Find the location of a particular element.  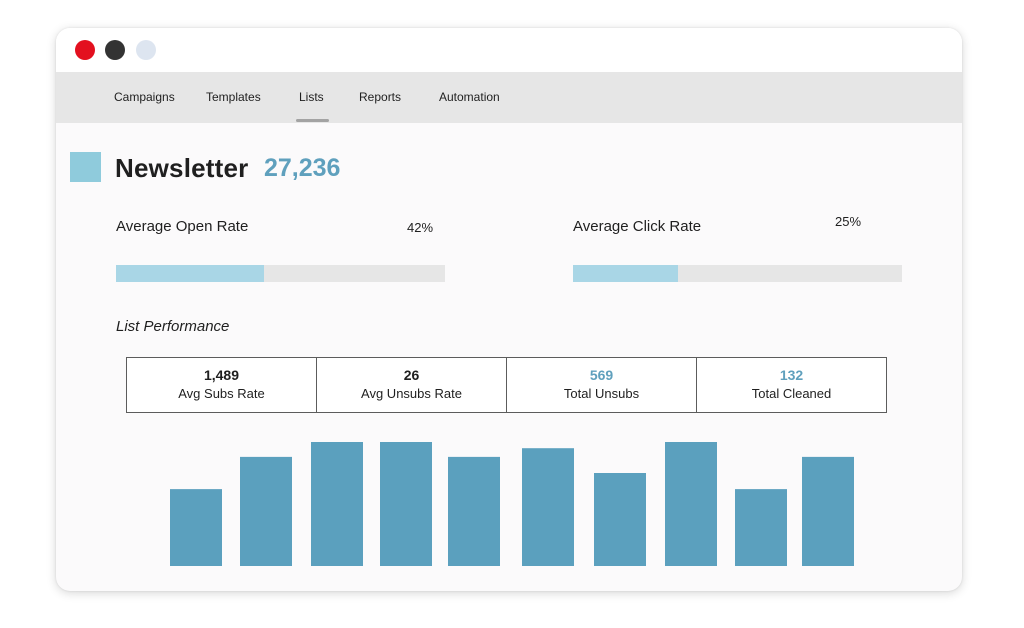

close-window-button is located at coordinates (85, 50).